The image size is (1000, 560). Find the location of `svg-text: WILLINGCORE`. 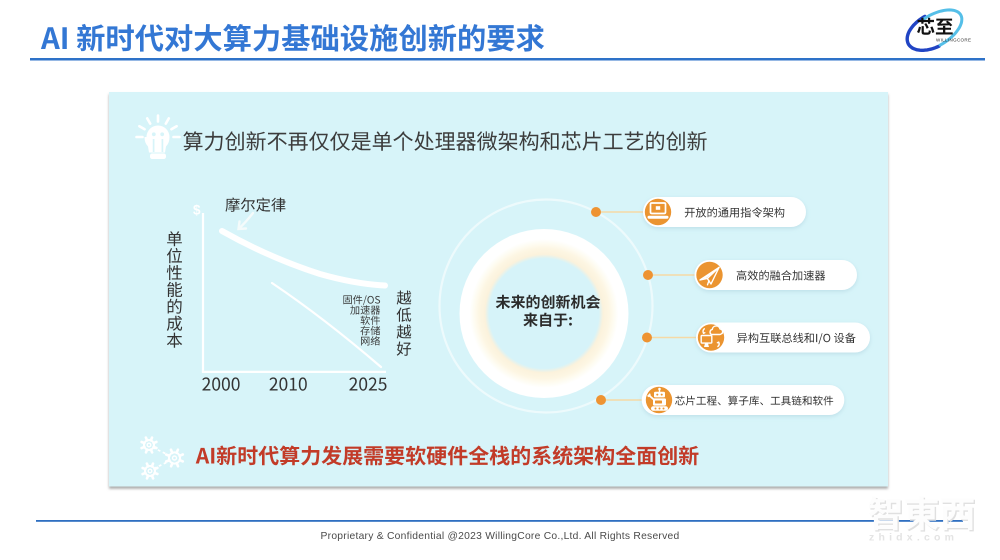

svg-text: WILLINGCORE is located at coordinates (953, 39).